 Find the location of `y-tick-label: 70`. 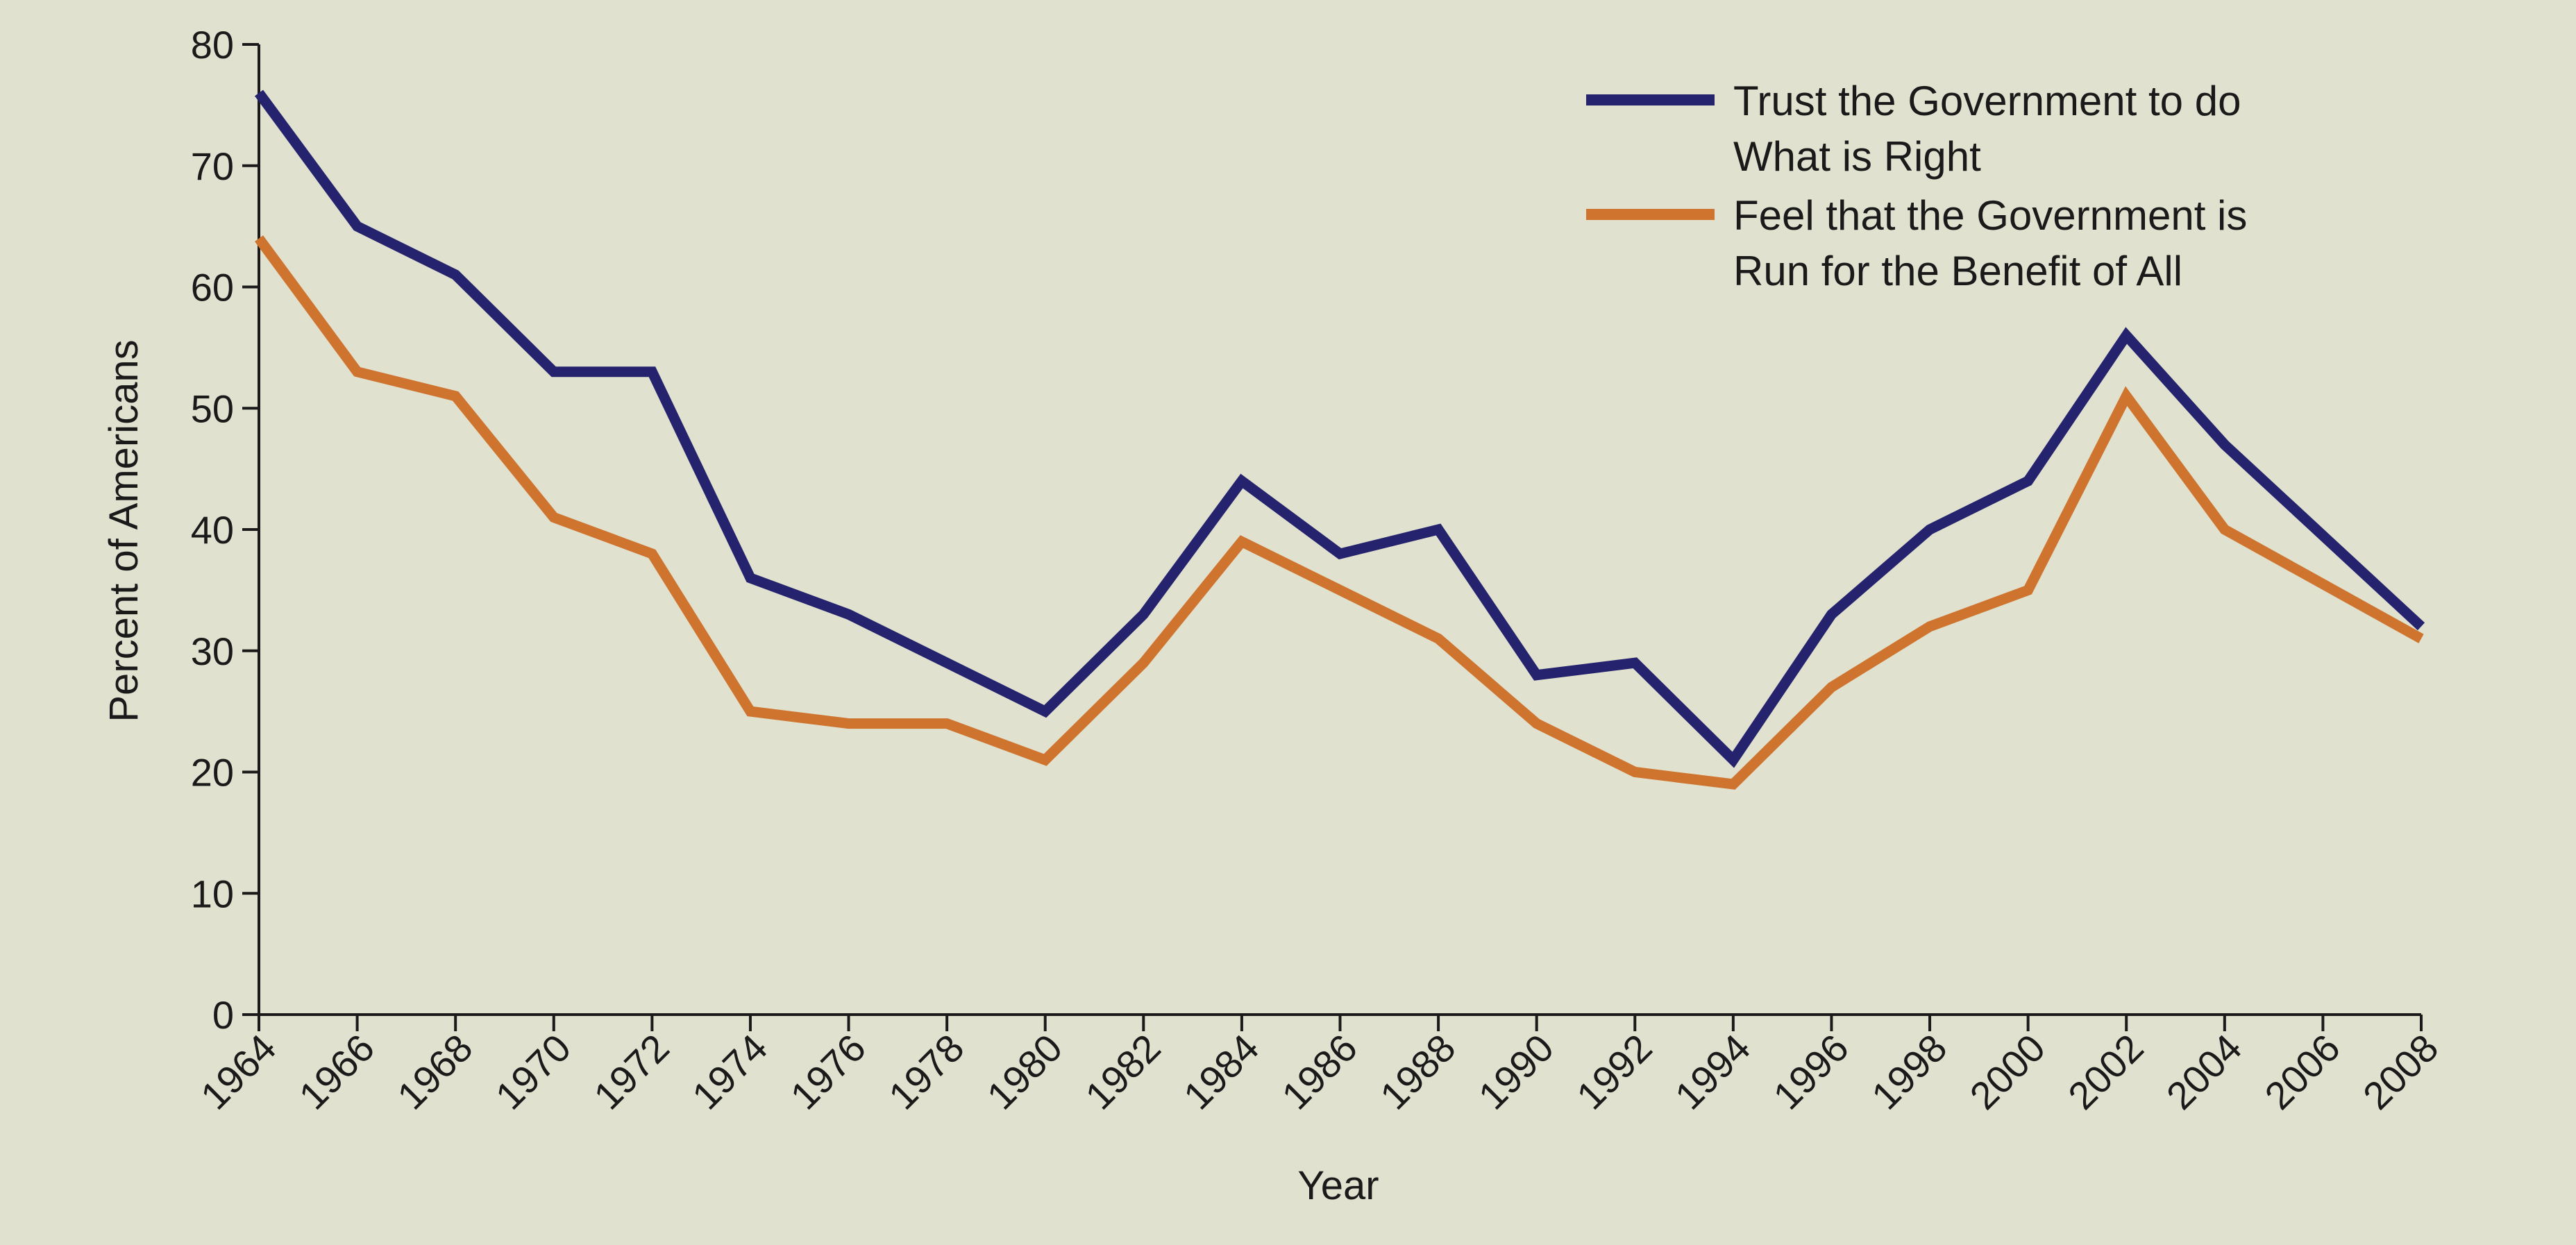

y-tick-label: 70 is located at coordinates (212, 166).